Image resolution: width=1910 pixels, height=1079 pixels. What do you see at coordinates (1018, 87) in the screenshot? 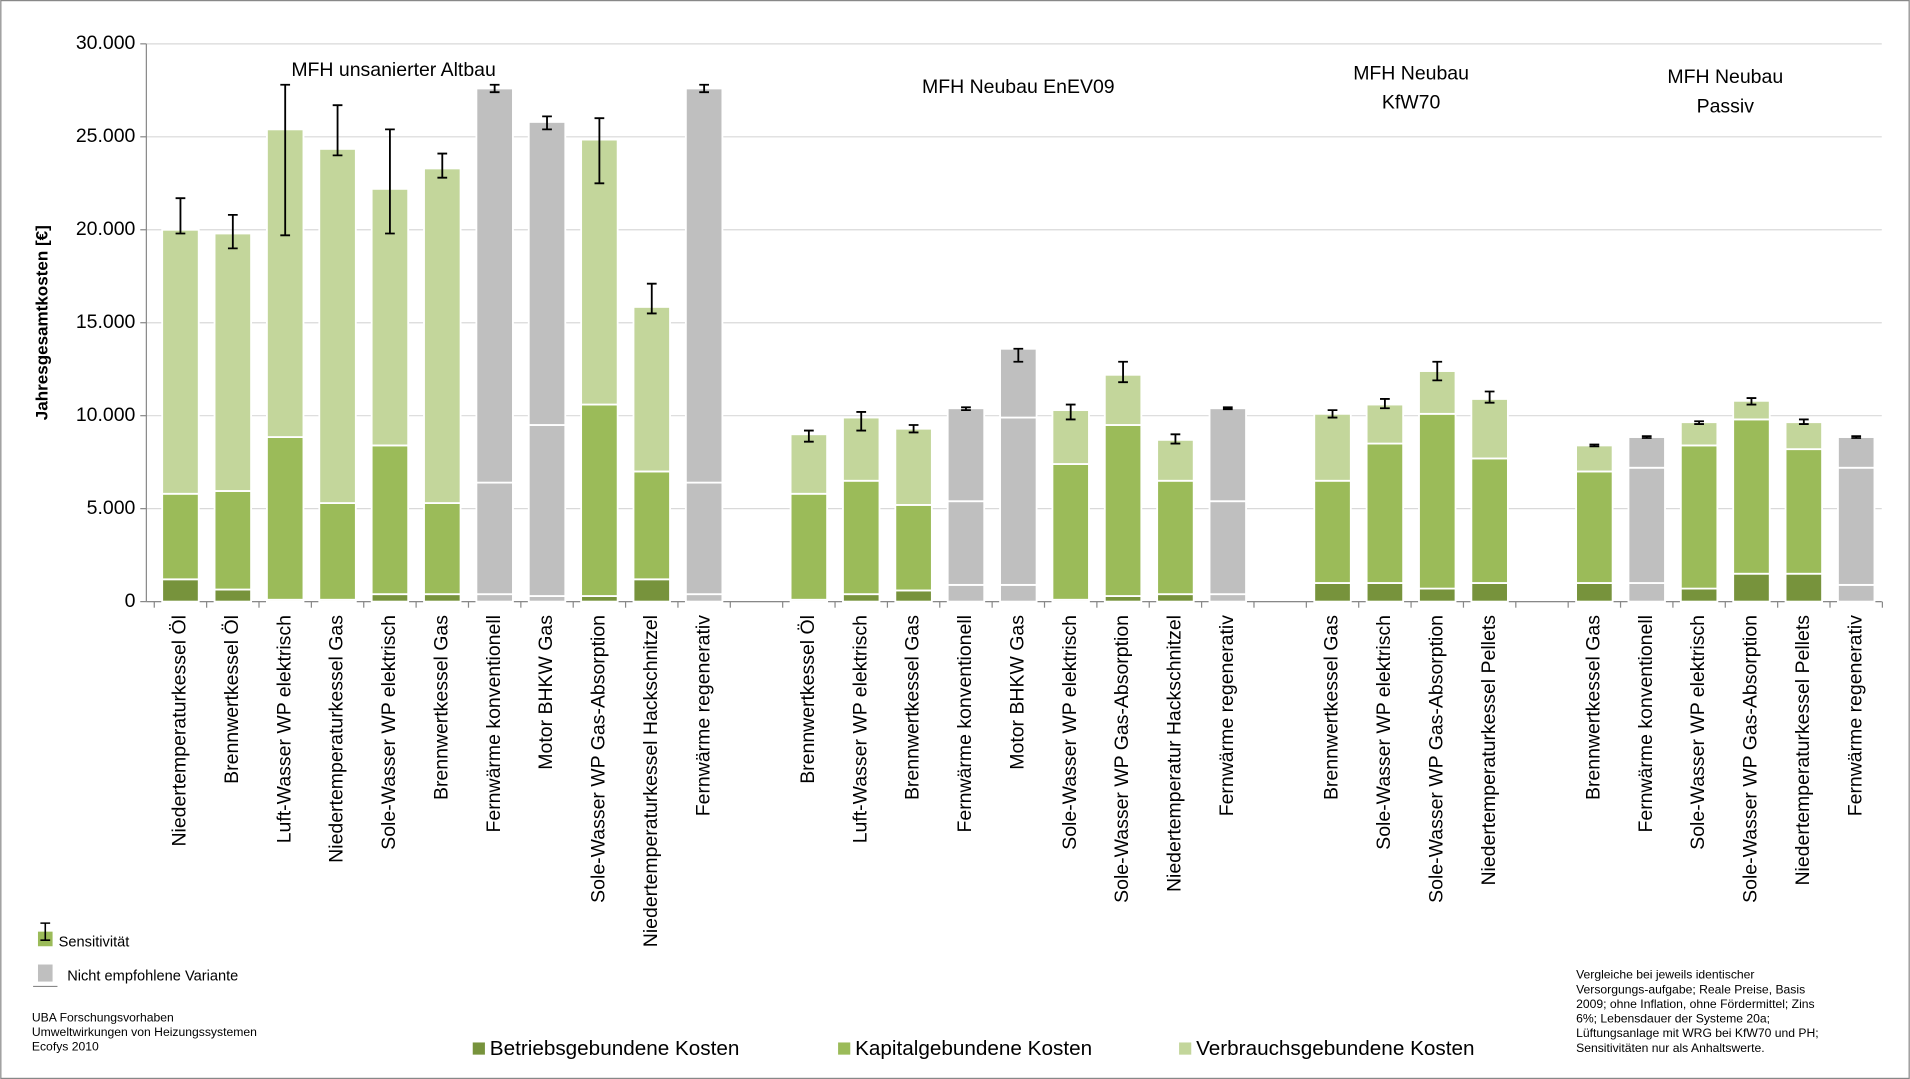
I see `group-label: MFH Neubau EnEV09` at bounding box center [1018, 87].